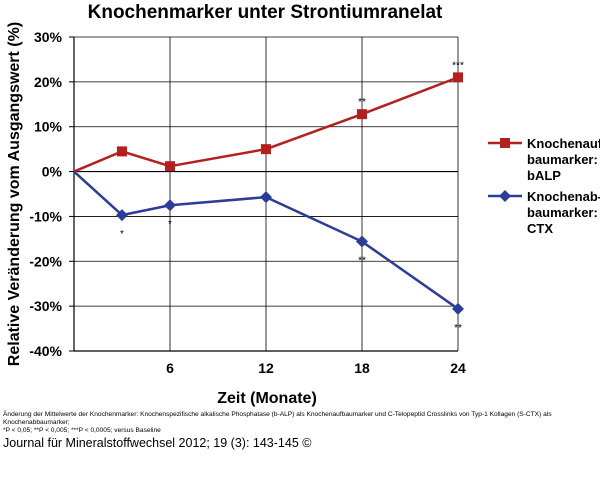 The width and height of the screenshot is (600, 493). What do you see at coordinates (458, 368) in the screenshot?
I see `x-tick-label: 24` at bounding box center [458, 368].